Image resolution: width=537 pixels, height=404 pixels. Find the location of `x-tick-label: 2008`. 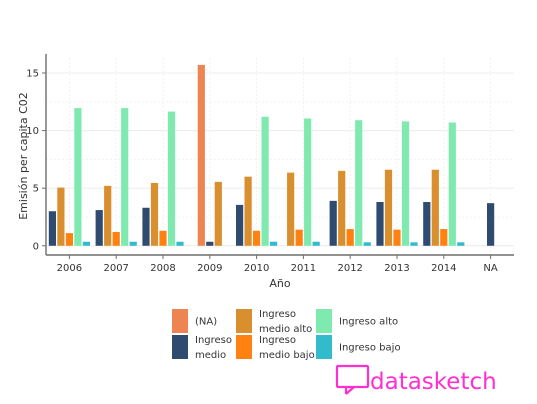

x-tick-label: 2008 is located at coordinates (162, 268).